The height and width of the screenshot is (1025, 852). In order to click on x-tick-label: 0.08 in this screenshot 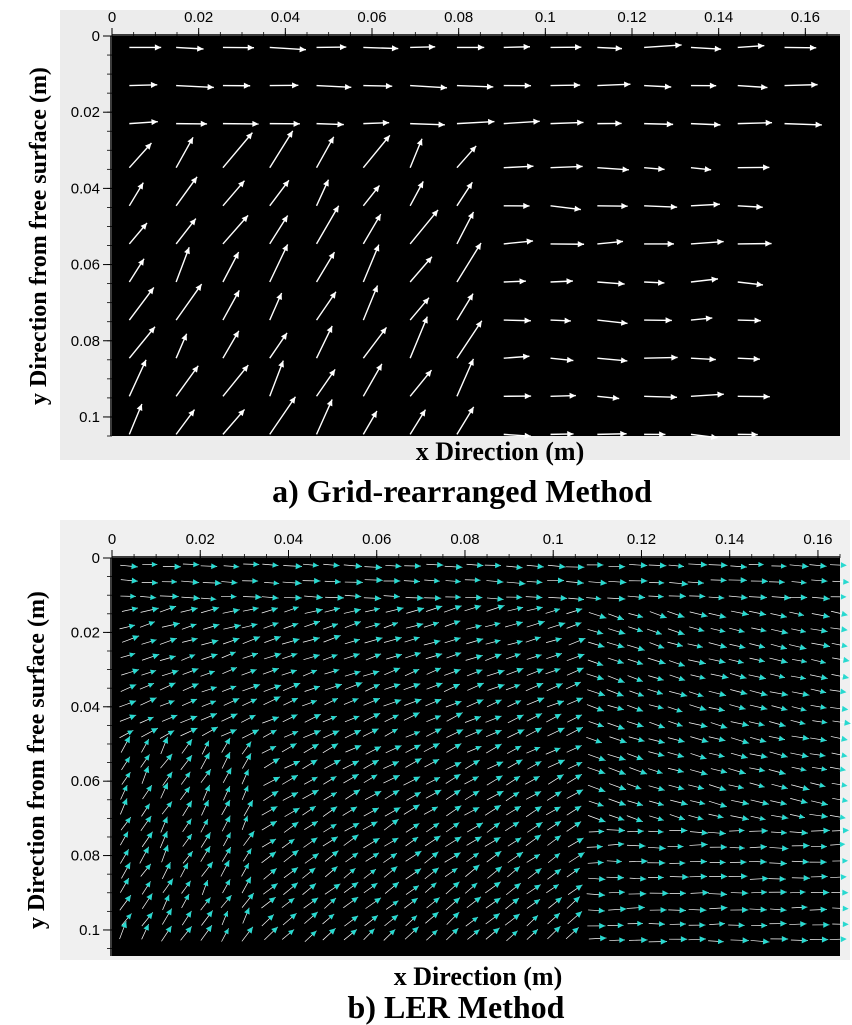, I will do `click(458, 17)`.